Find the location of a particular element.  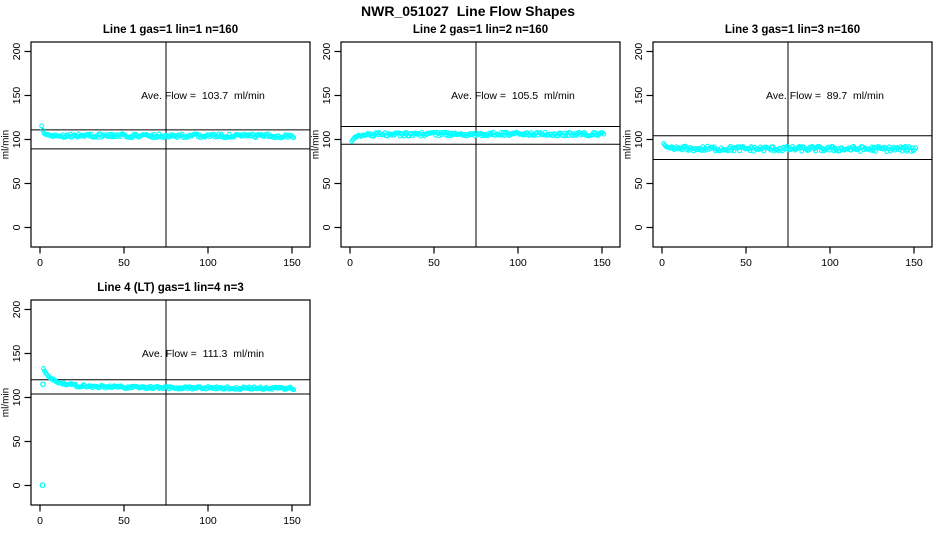

page-title: NWR_051027 Line Flow Shapes is located at coordinates (468, 11).